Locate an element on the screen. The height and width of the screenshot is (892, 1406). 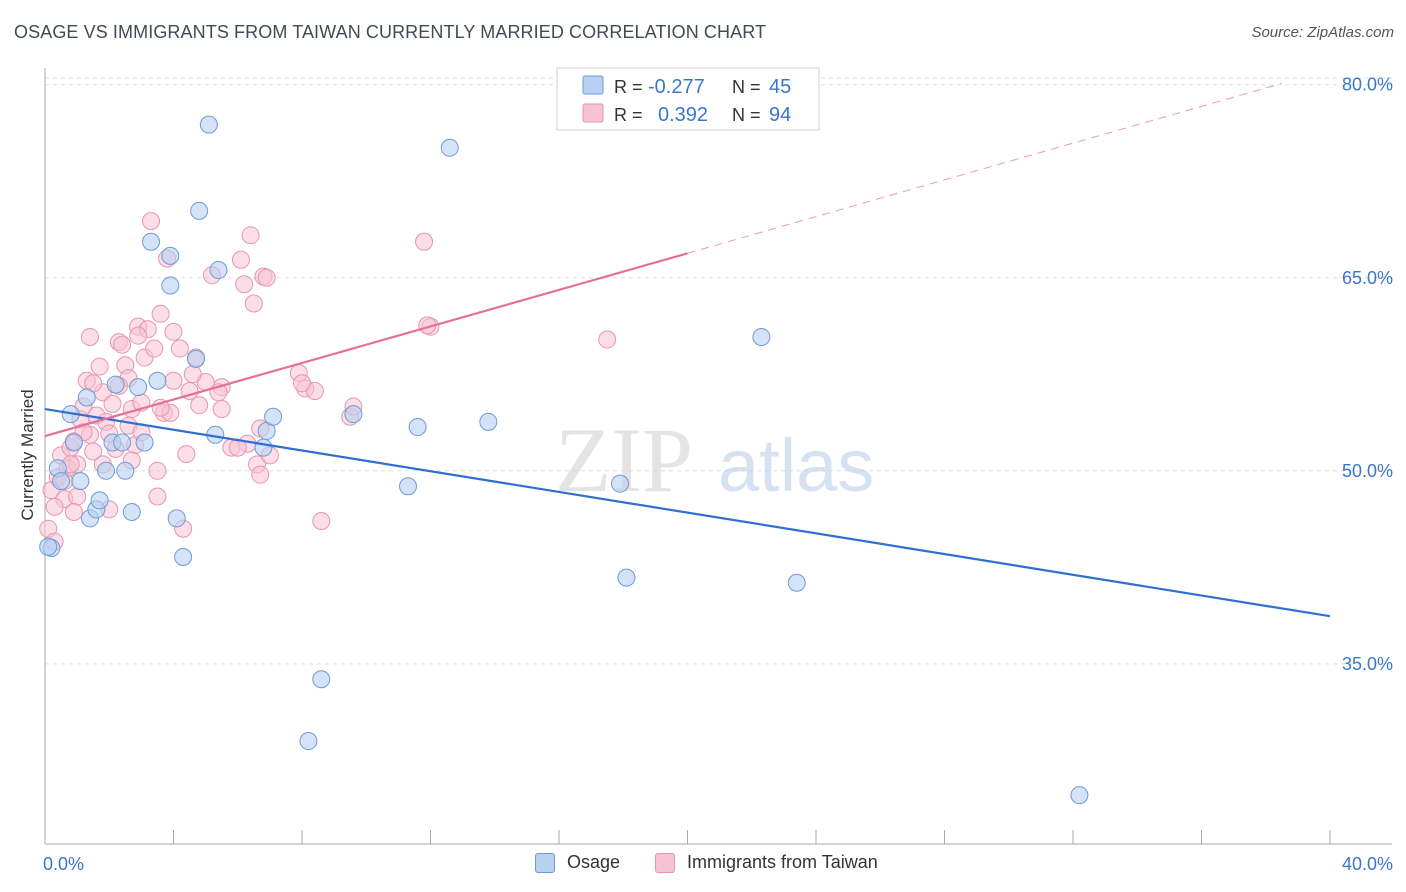
bottom-legend-osage-label: Osage is located at coordinates (594, 862).